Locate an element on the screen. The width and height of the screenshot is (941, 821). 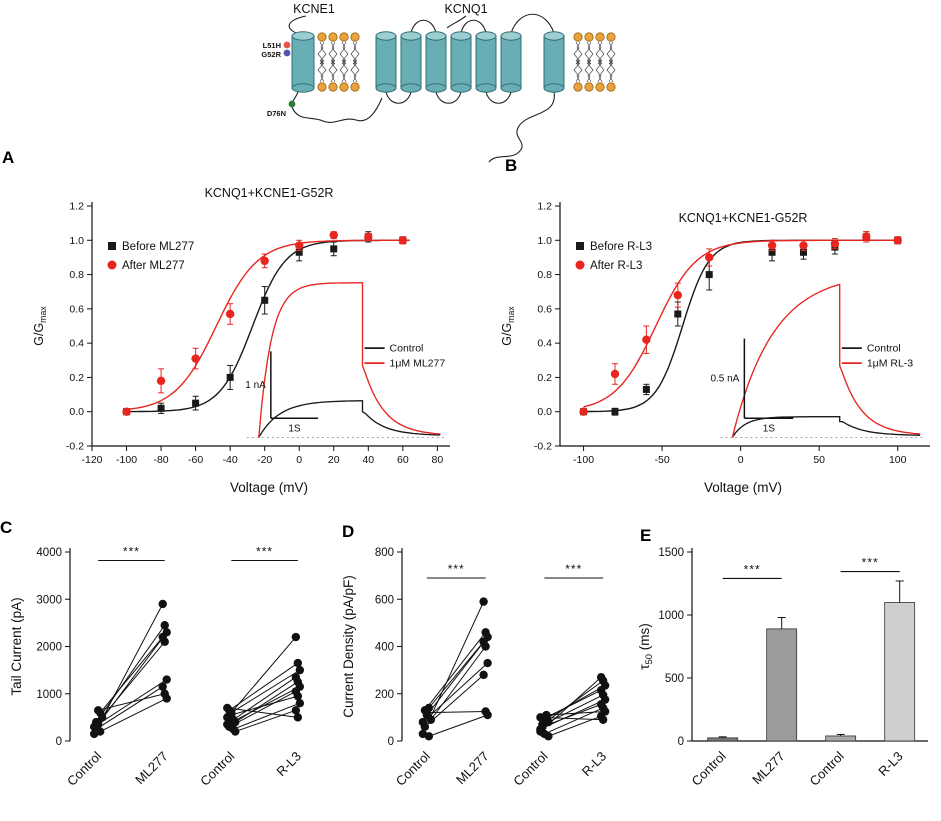
kcne1-label: KCNE1 is located at coordinates (314, 9).